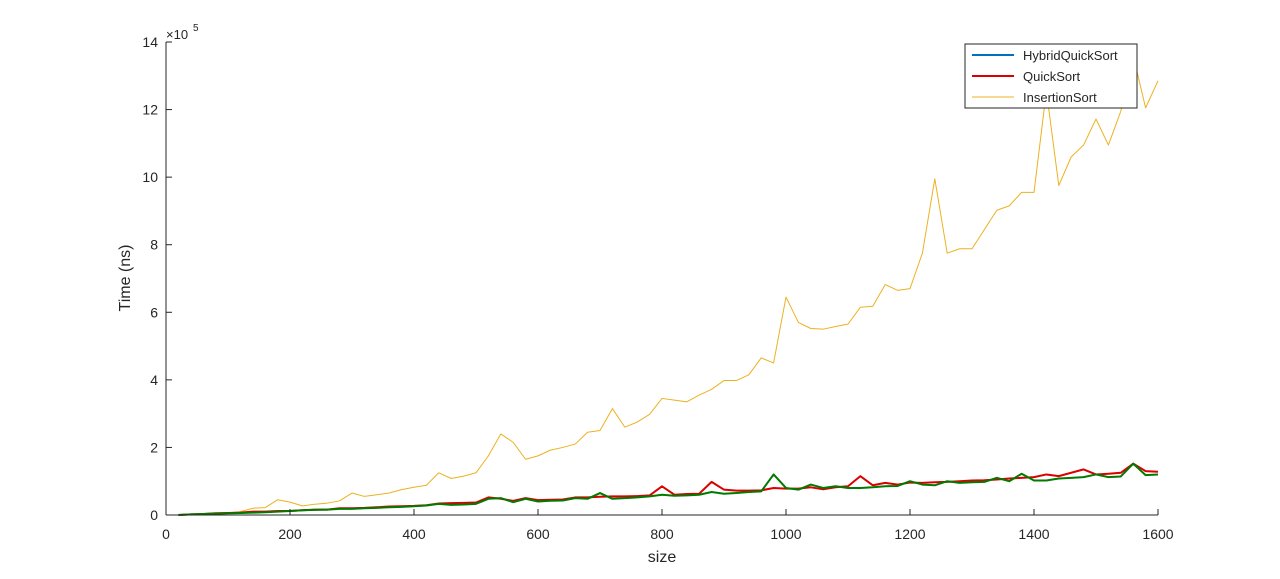  I want to click on legend: HybridQuickSort QuickSort InsertionSort, so click(1051, 76).